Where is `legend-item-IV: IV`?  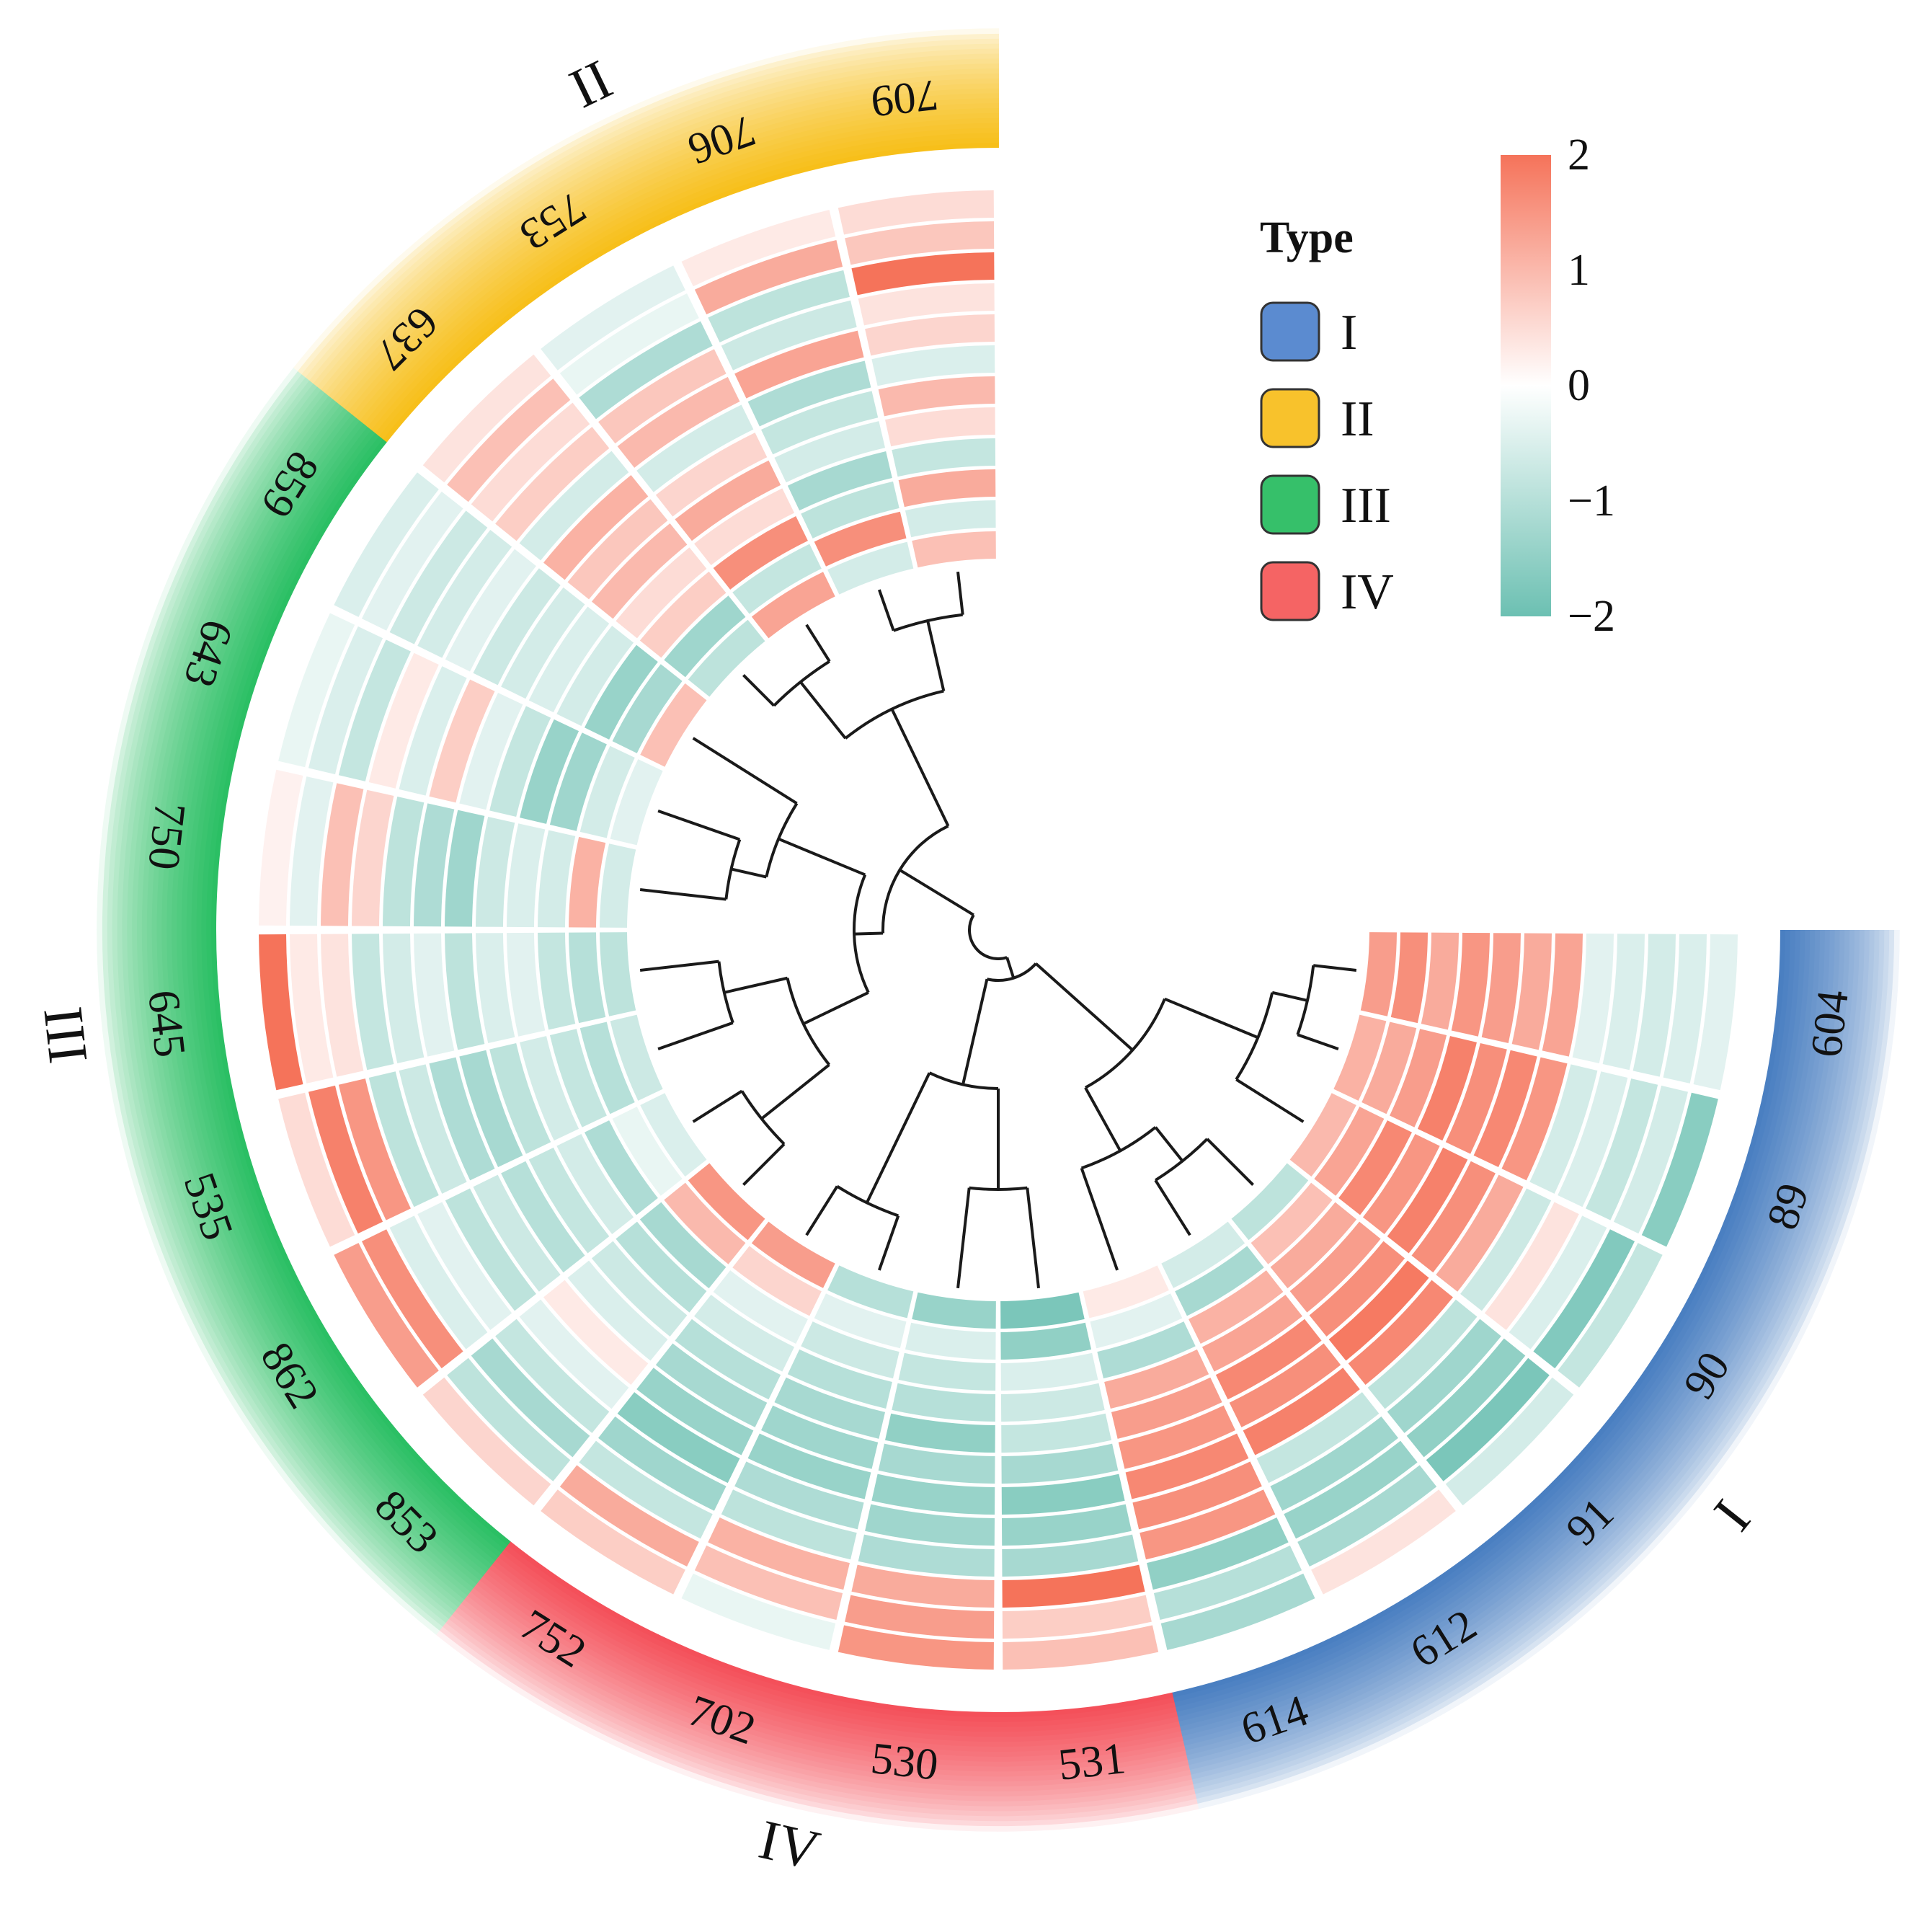
legend-item-IV: IV is located at coordinates (1327, 591).